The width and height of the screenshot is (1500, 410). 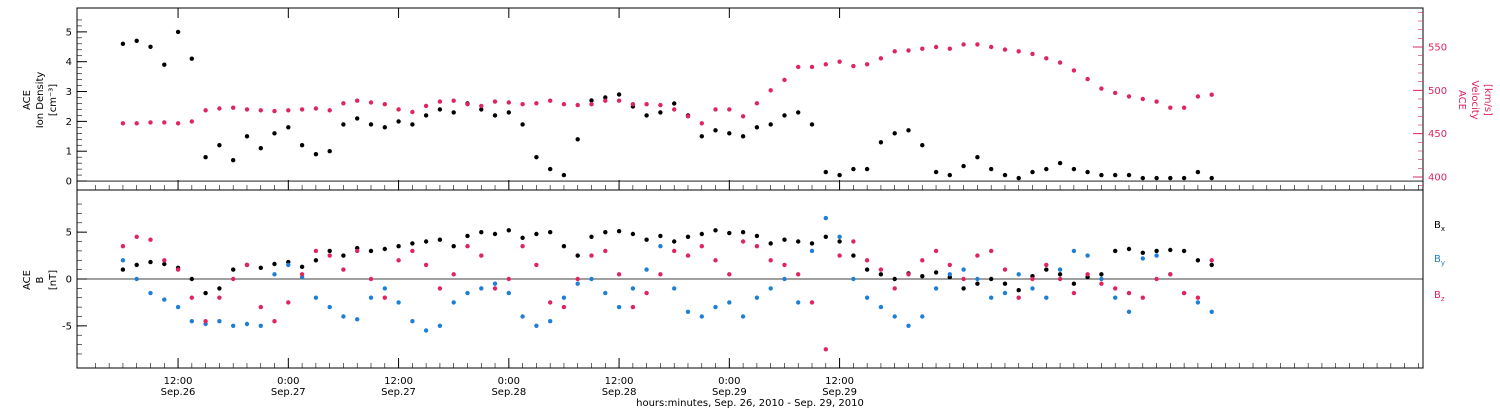 I want to click on legend-bx: Bx, so click(x=1439, y=226).